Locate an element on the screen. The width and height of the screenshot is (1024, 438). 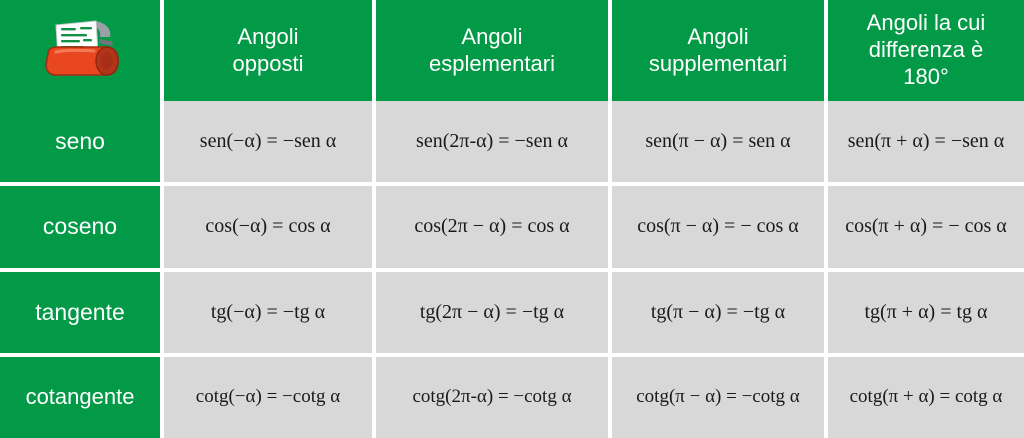
formula-cell: cos(π − α) = − cos α is located at coordinates (718, 227).